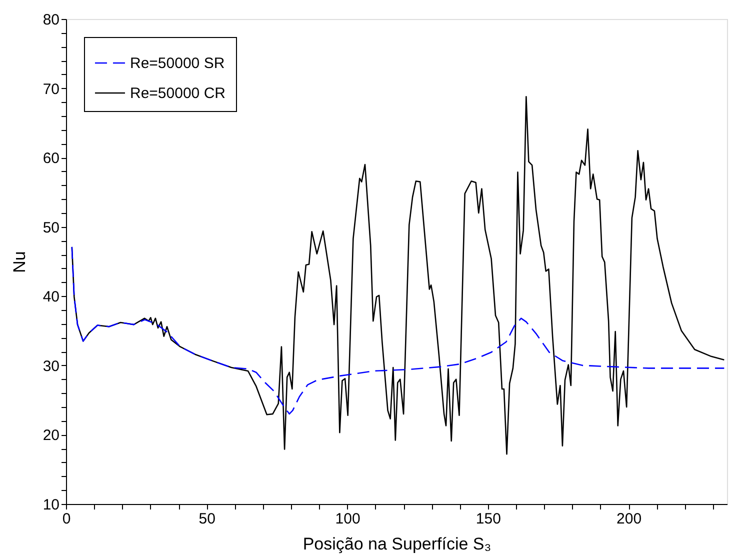 The image size is (747, 560). What do you see at coordinates (51, 159) in the screenshot?
I see `y-tick-label: 60` at bounding box center [51, 159].